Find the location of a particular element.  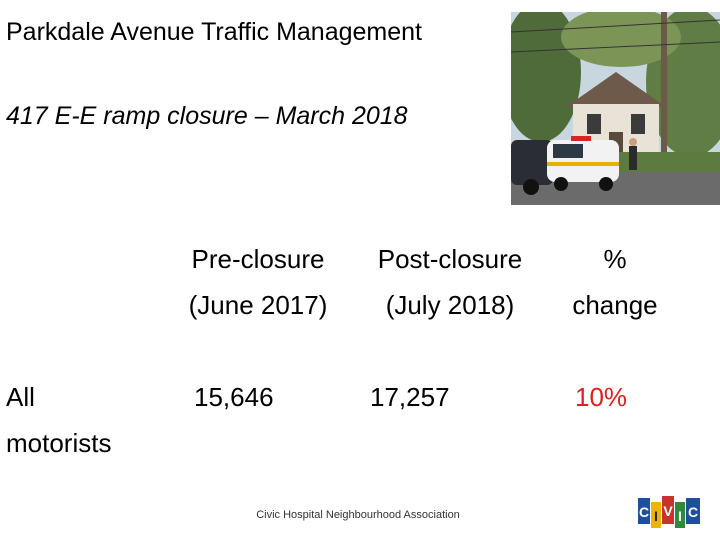

header-percent-change-line2: change is located at coordinates (615, 305).